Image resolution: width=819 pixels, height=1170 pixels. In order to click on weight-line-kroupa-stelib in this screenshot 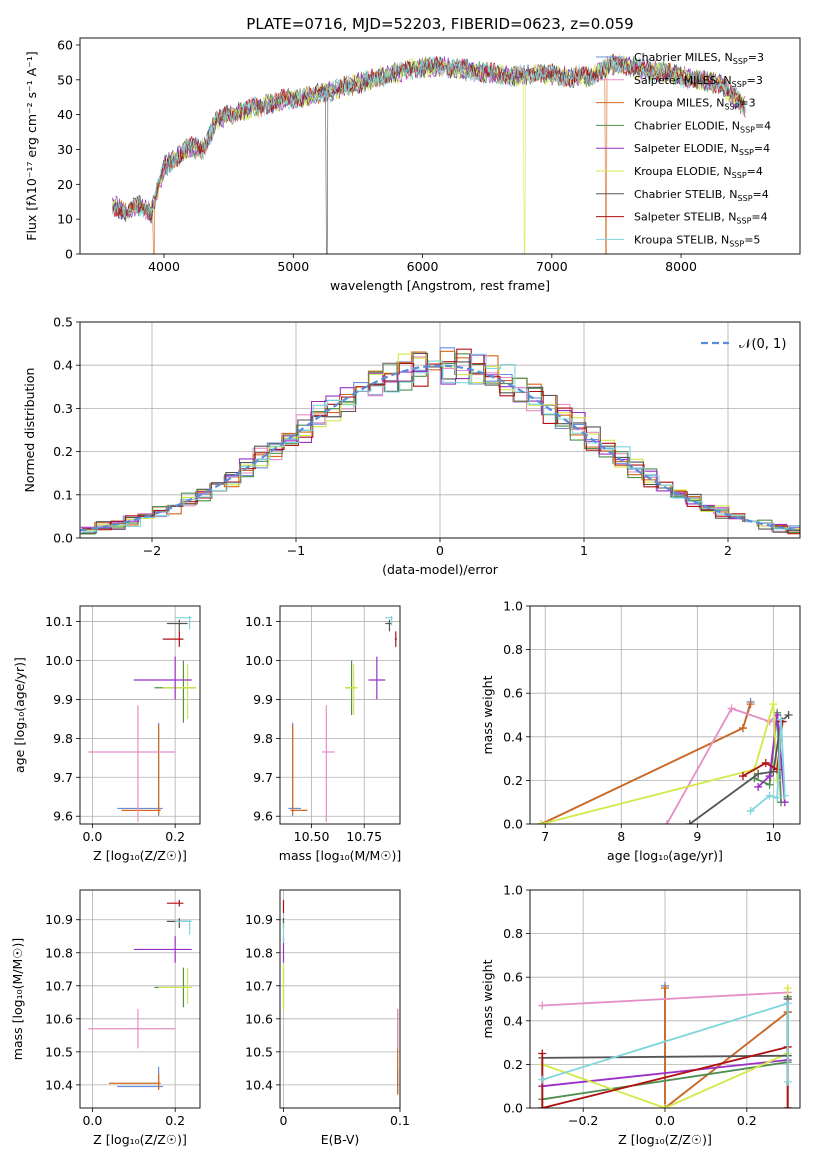, I will do `click(767, 765)`.